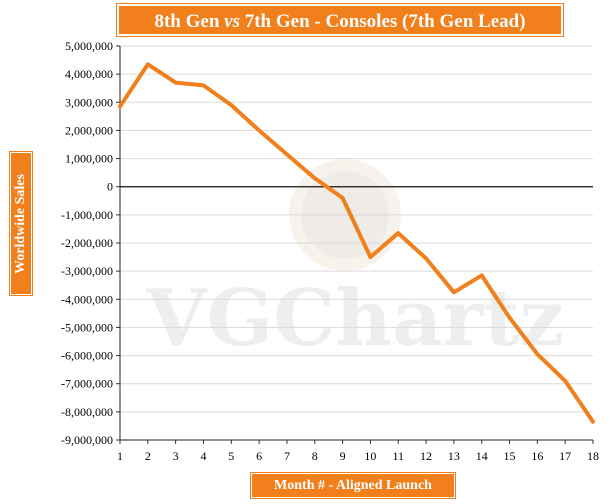 Image resolution: width=610 pixels, height=504 pixels. I want to click on x-tick-label: 13, so click(454, 456).